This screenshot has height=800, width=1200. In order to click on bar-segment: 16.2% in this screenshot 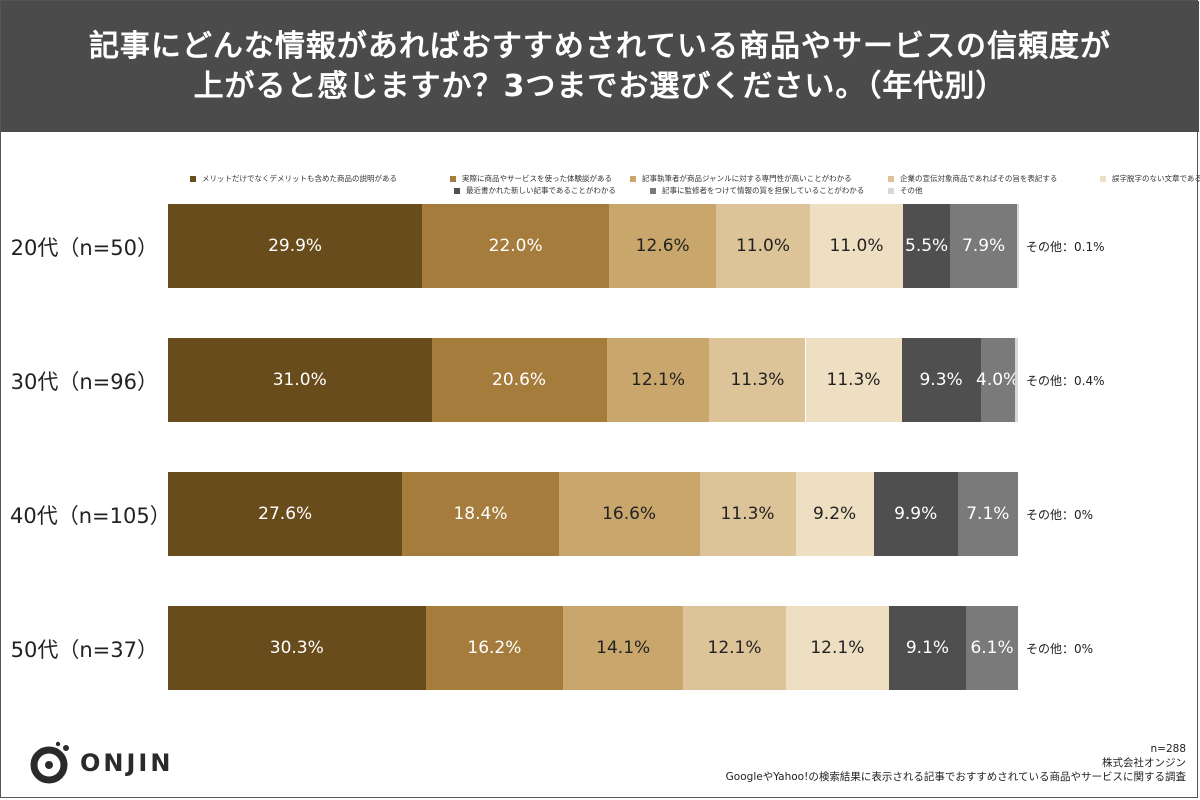, I will do `click(494, 648)`.